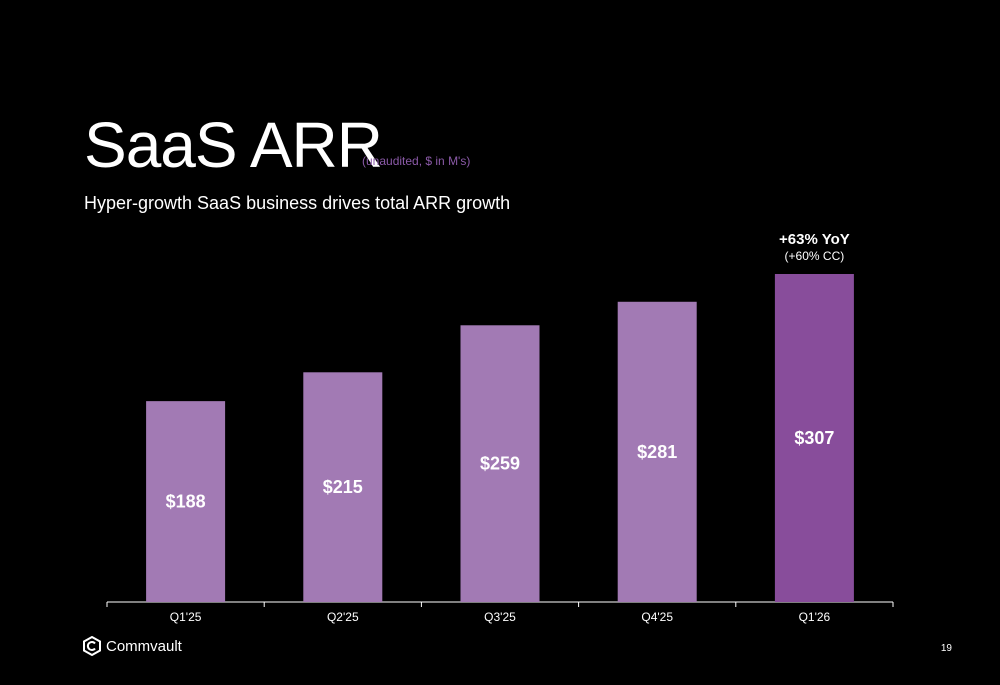 The height and width of the screenshot is (685, 1000). I want to click on page-title: SaaS ARR, so click(233, 145).